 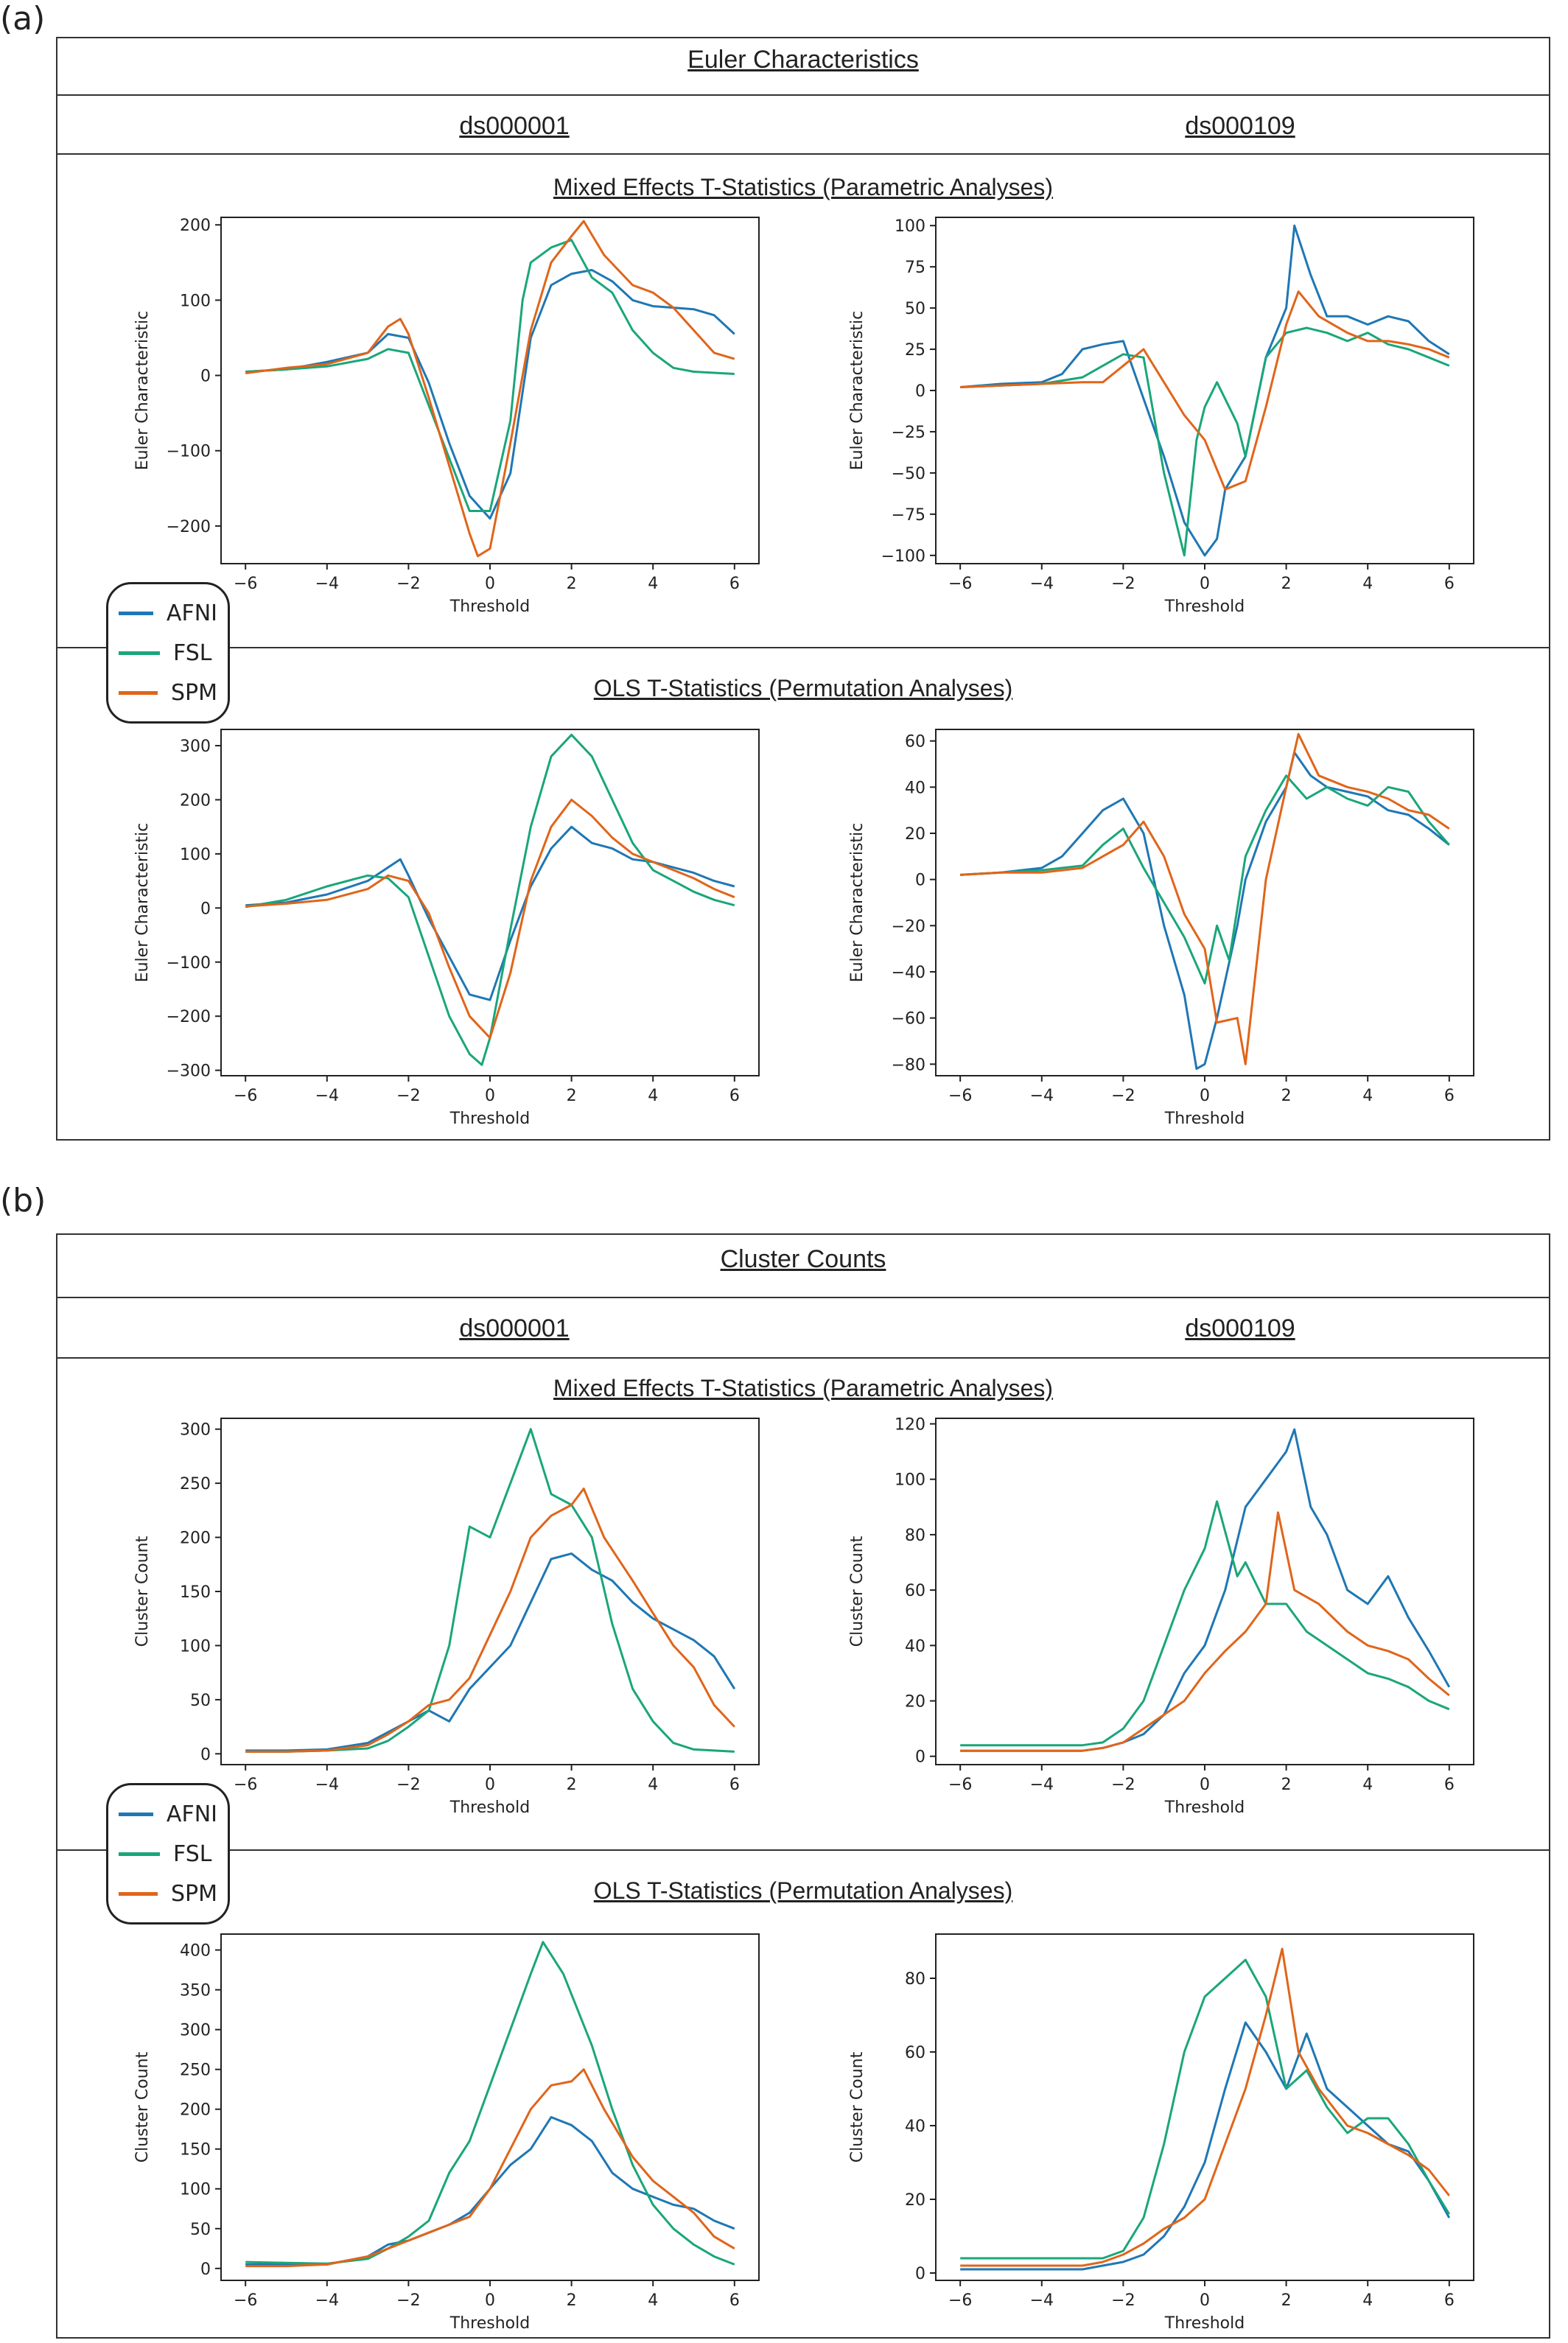 I want to click on legend-label-afni: AFNI, so click(x=191, y=613).